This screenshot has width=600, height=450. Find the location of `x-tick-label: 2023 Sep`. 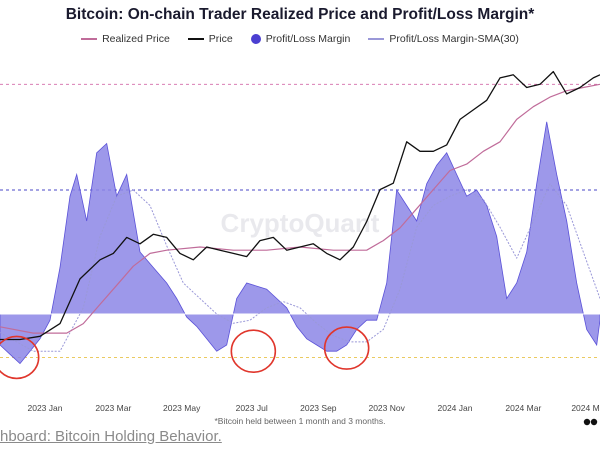

x-tick-label: 2023 Sep is located at coordinates (318, 408).